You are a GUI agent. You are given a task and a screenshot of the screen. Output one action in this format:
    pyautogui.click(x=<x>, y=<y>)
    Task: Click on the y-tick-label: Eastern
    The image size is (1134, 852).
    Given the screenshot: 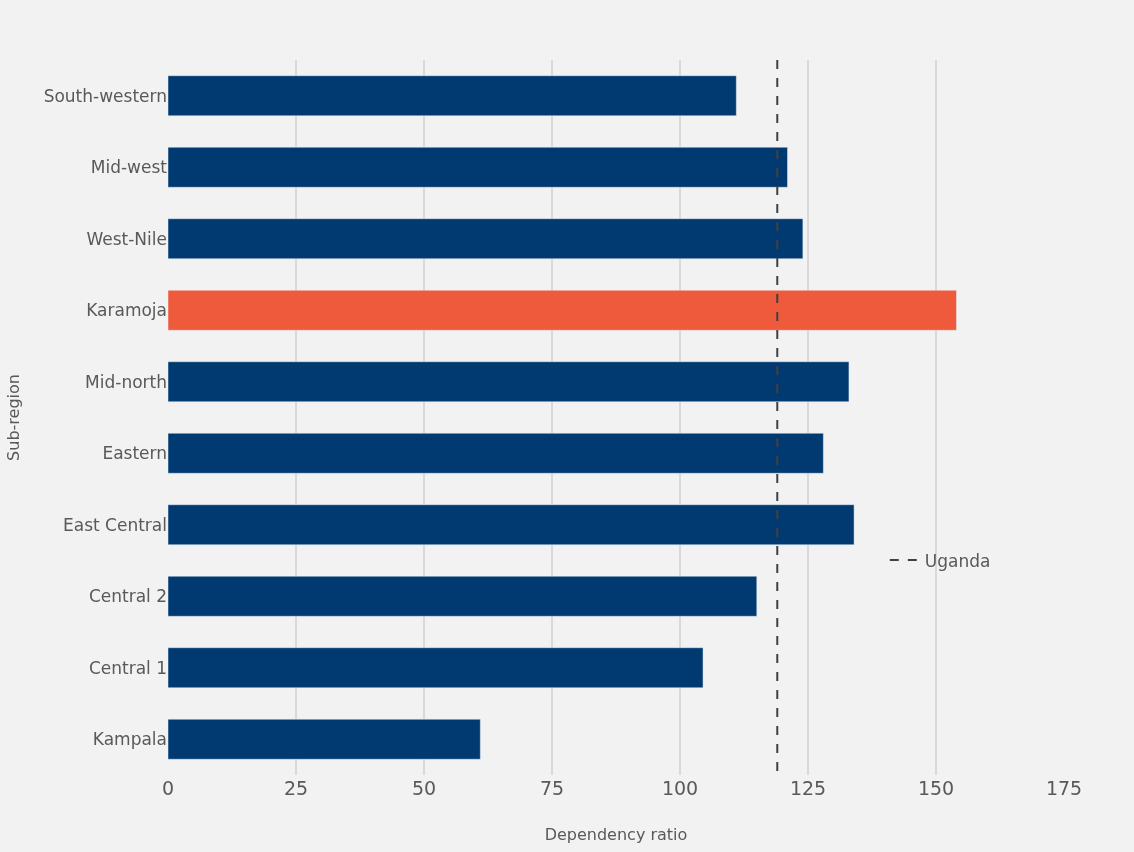 What is the action you would take?
    pyautogui.click(x=134, y=453)
    